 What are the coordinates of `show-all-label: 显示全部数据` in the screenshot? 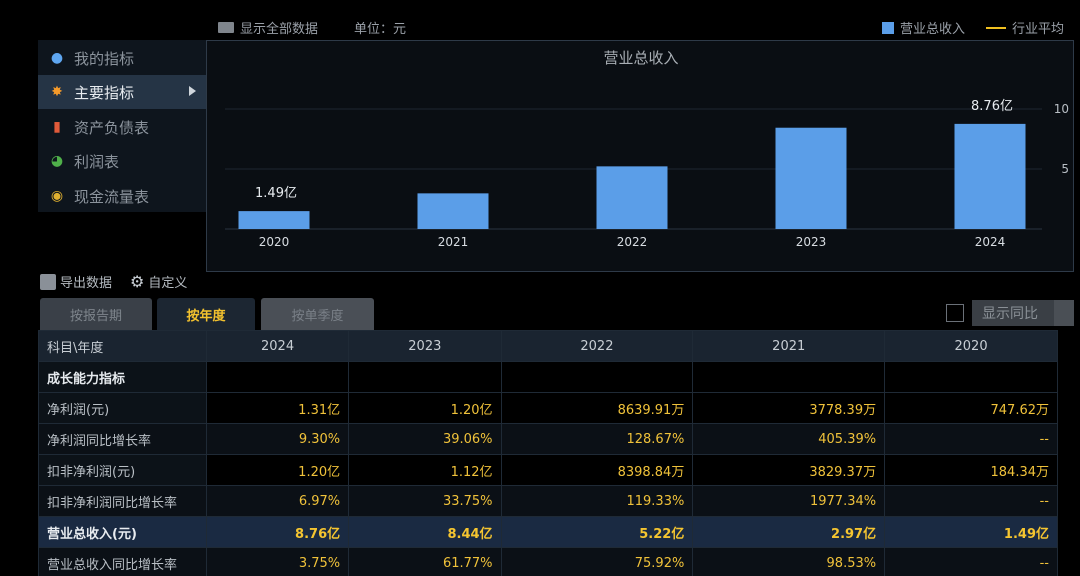 It's located at (279, 29).